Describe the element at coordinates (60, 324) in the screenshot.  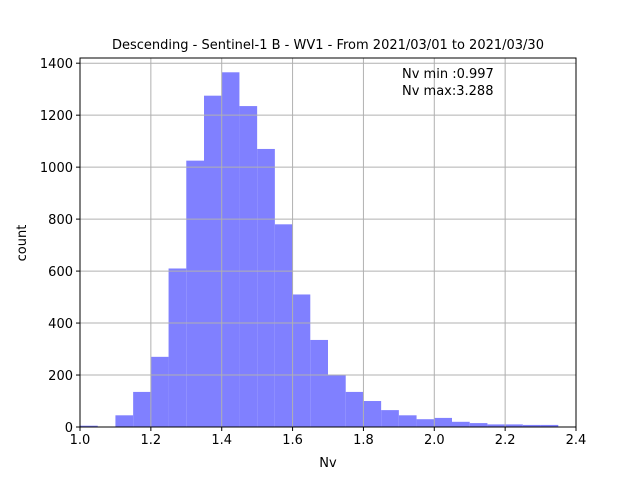
I see `y-tick-label: 400` at that location.